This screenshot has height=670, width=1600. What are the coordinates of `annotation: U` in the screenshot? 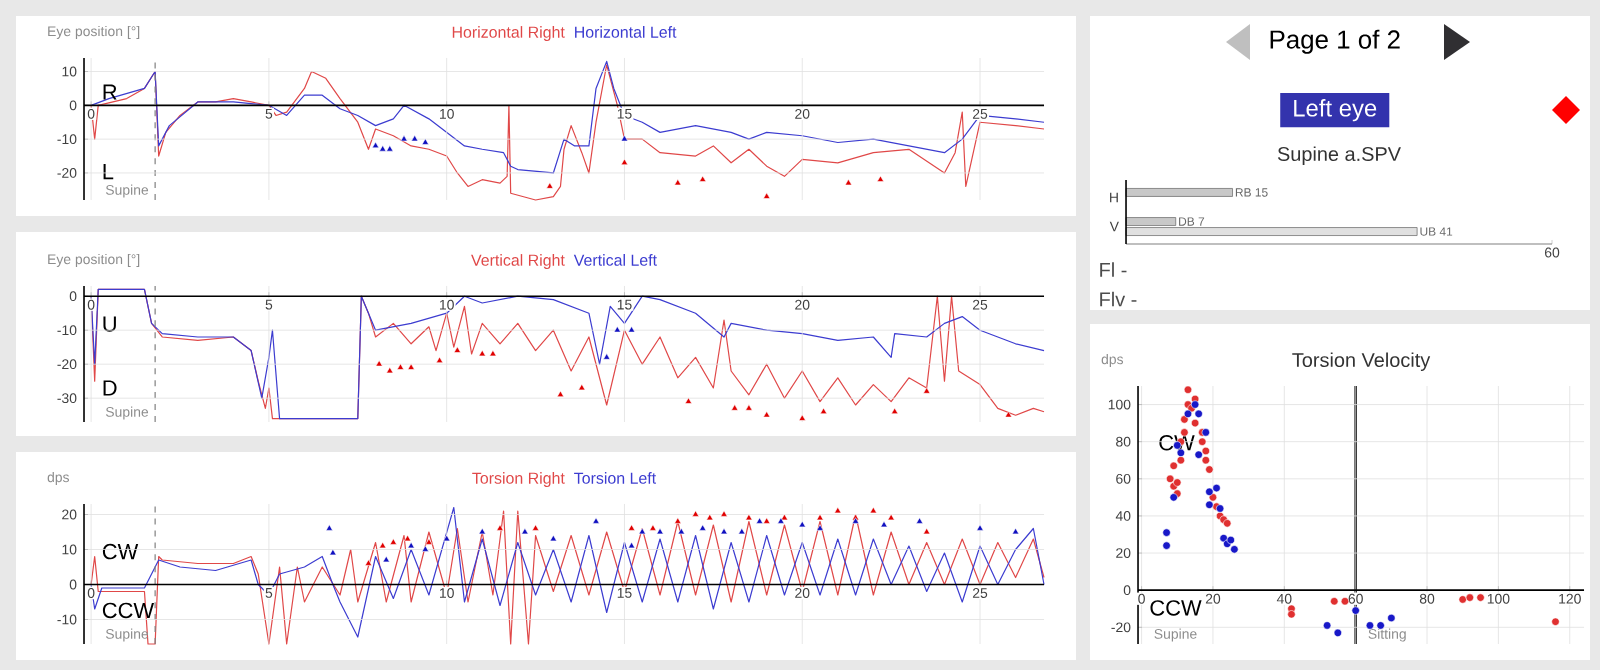 It's located at (109, 324).